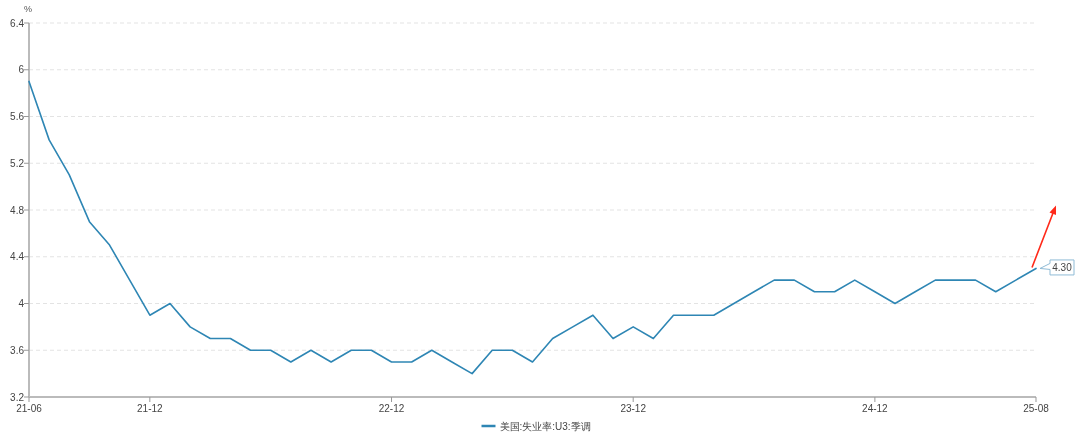 This screenshot has height=447, width=1080. Describe the element at coordinates (391, 408) in the screenshot. I see `x-tick-label: 22-12` at that location.